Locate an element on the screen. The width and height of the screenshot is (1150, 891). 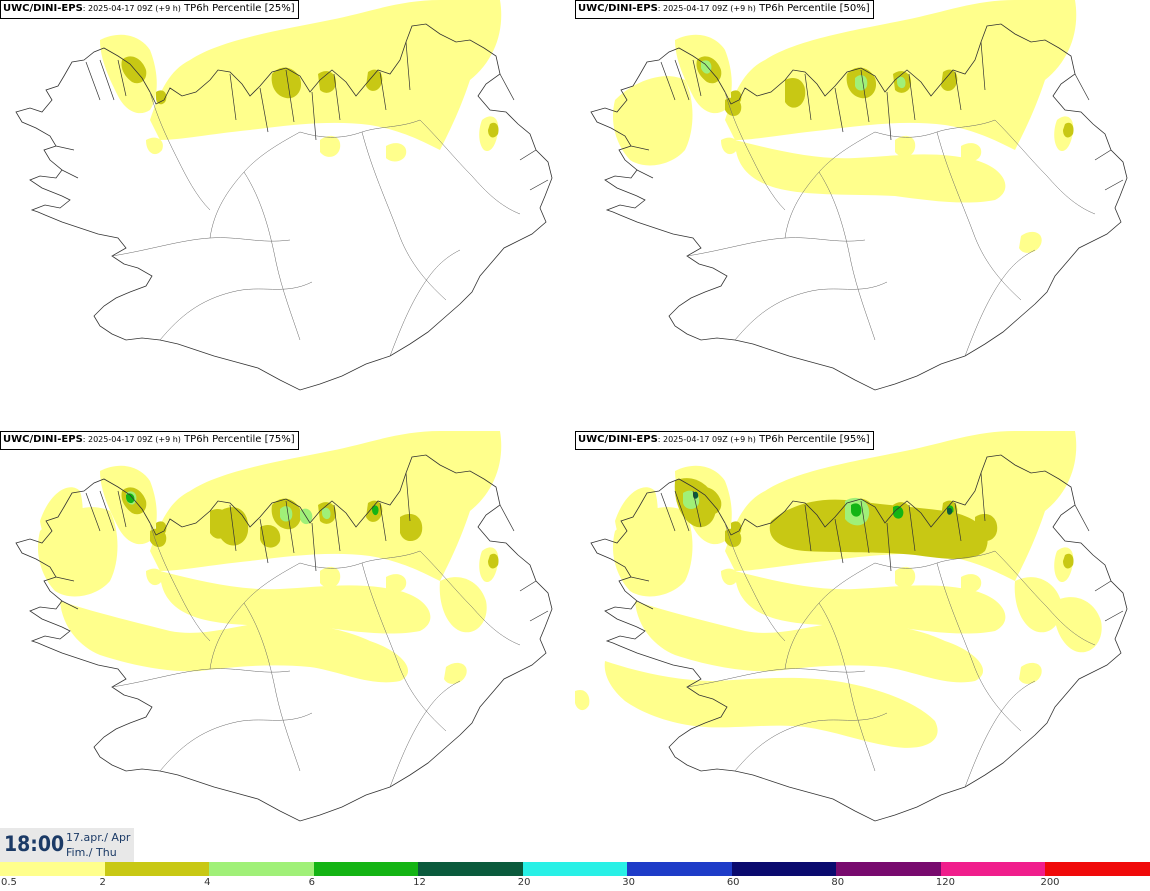
scale-label: 60 is located at coordinates (733, 882).